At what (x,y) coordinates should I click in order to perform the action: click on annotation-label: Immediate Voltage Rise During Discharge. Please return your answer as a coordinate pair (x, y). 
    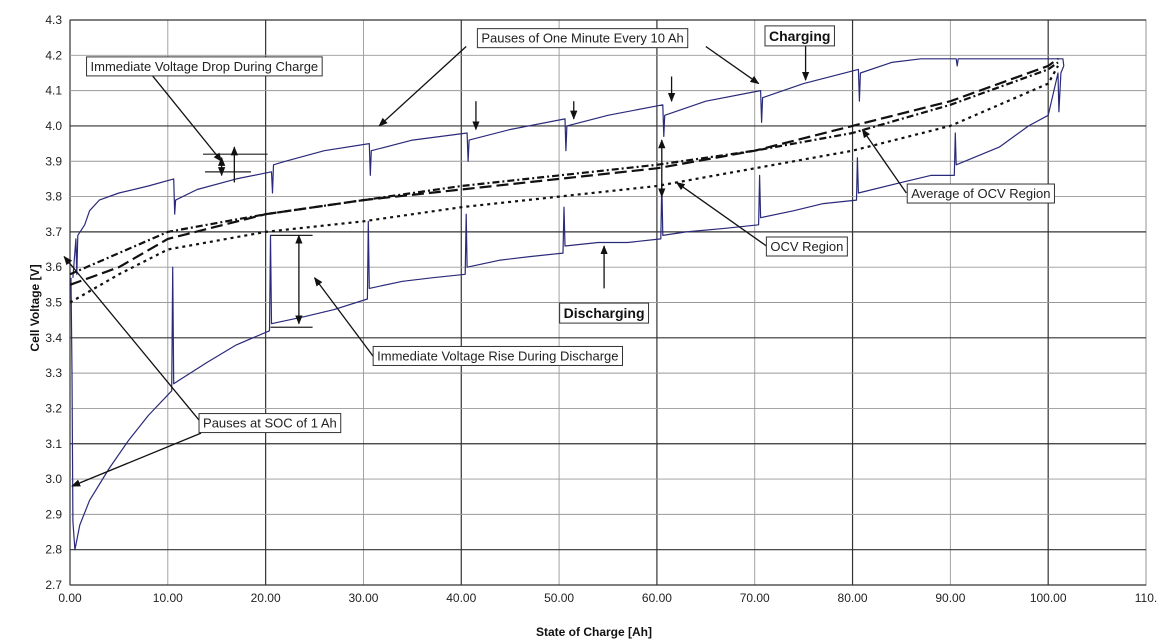
    Looking at the image, I should click on (497, 355).